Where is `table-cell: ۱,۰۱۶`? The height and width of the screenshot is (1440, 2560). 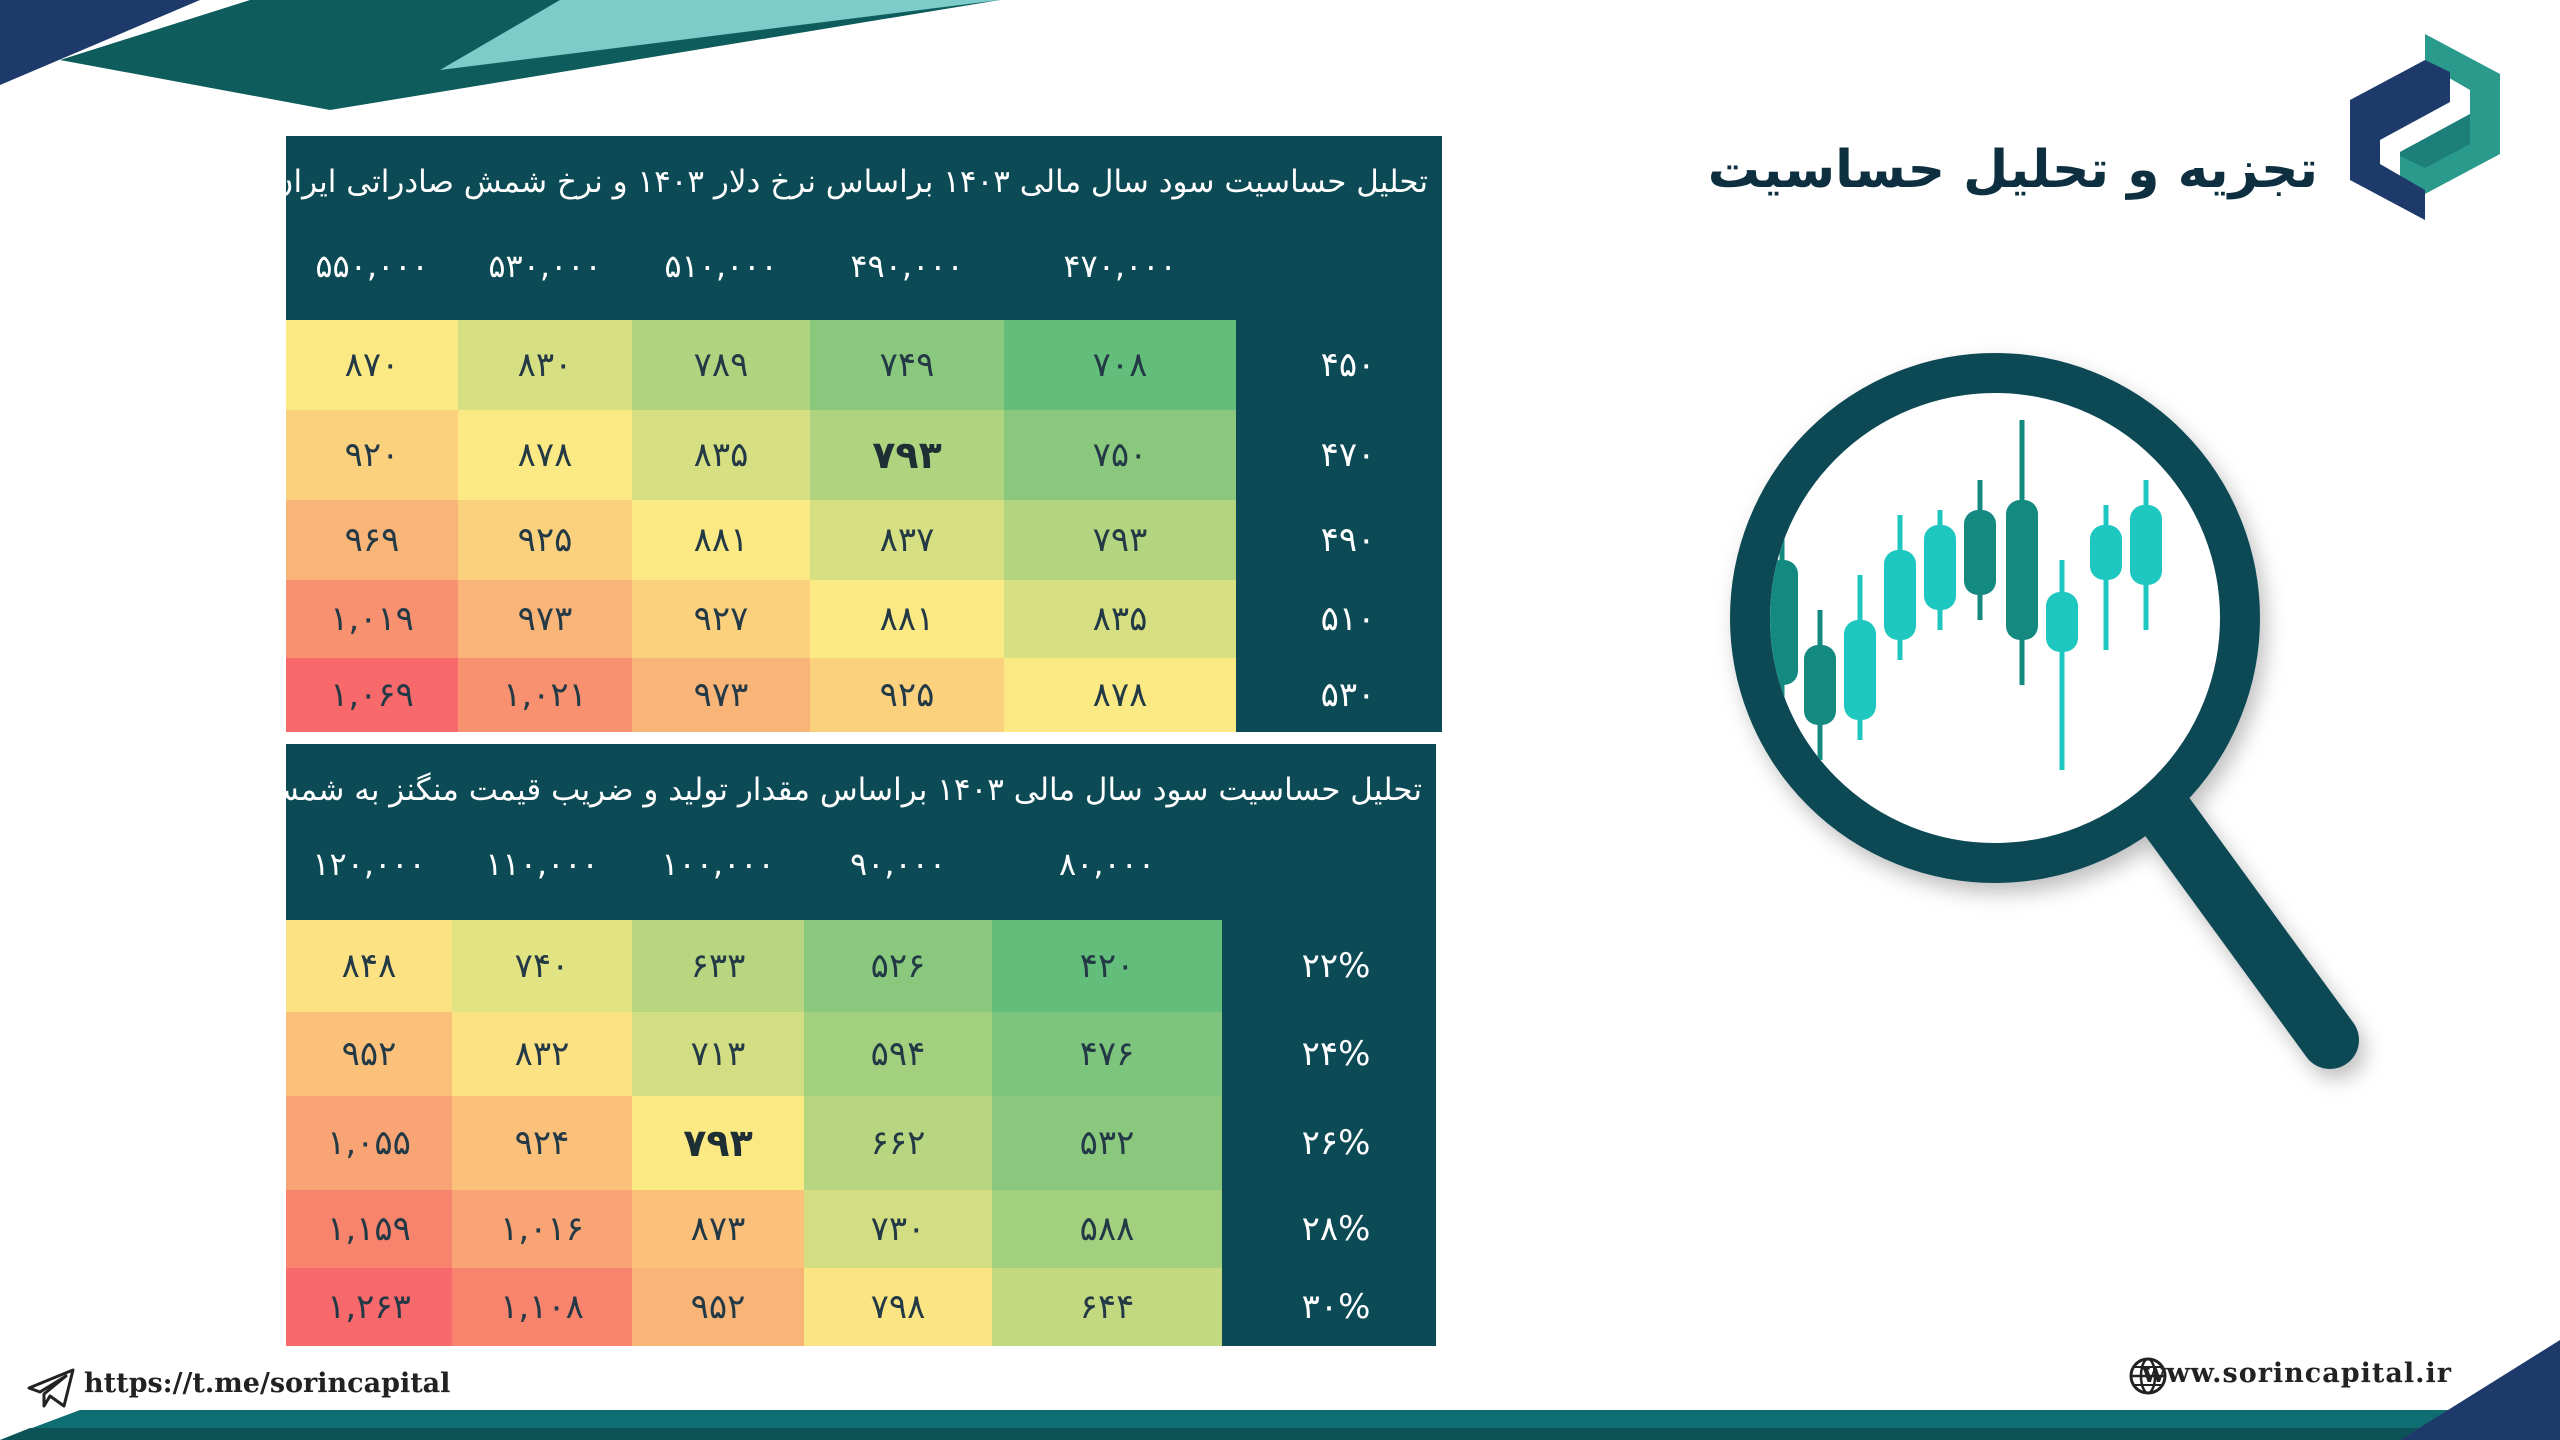
table-cell: ۱,۰۱۶ is located at coordinates (542, 1229).